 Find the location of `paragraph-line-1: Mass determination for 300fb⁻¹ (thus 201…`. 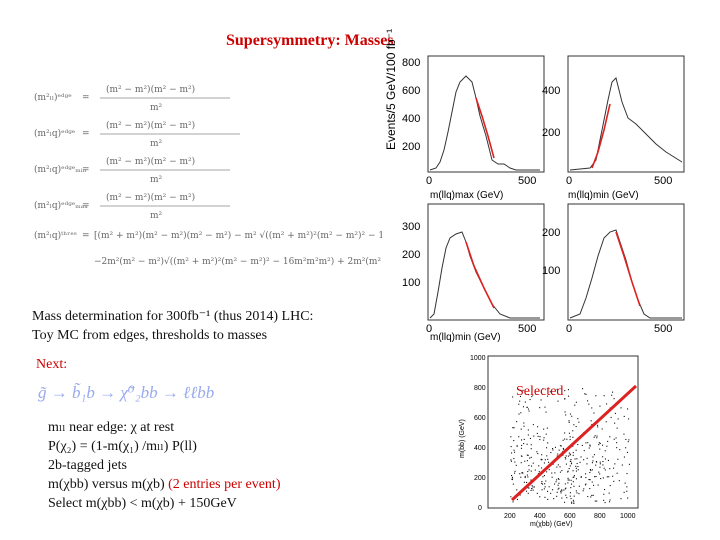

paragraph-line-1: Mass determination for 300fb⁻¹ (thus 201… is located at coordinates (173, 316).